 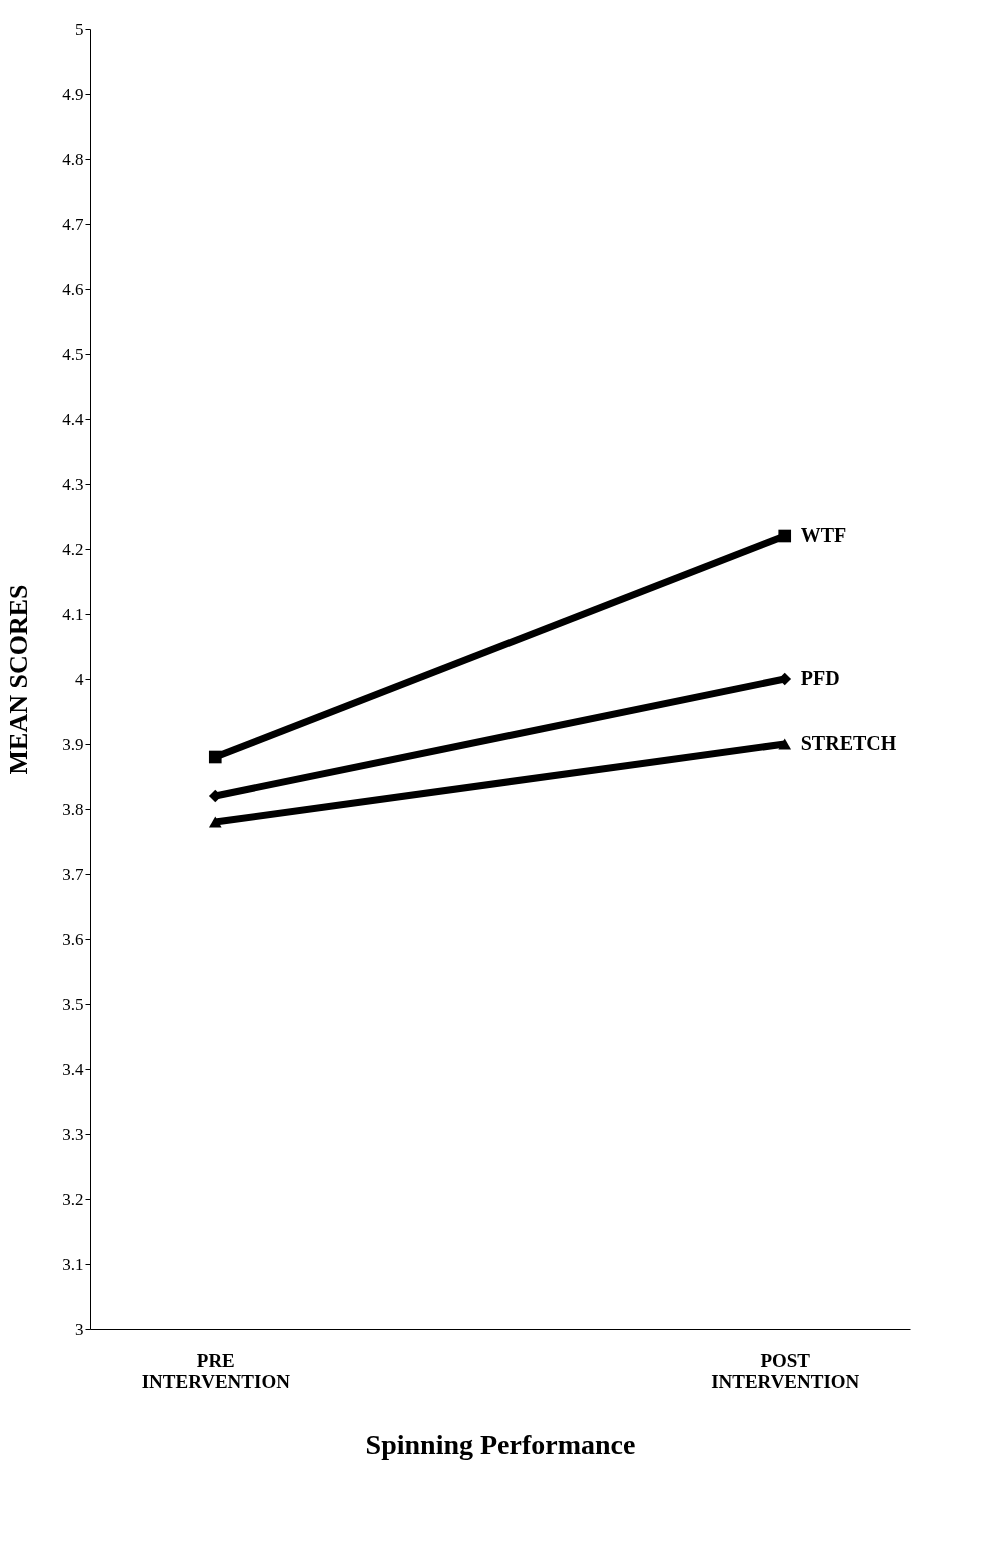 What do you see at coordinates (785, 1370) in the screenshot?
I see `x-tick-label: POST INTERVENTION` at bounding box center [785, 1370].